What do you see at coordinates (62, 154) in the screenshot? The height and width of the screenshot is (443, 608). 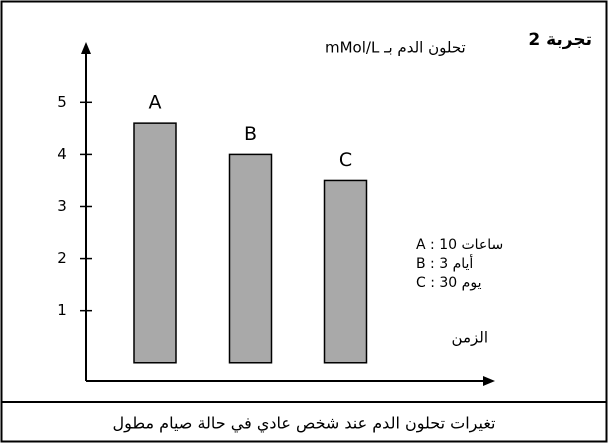 I see `y-tick-label: 4` at bounding box center [62, 154].